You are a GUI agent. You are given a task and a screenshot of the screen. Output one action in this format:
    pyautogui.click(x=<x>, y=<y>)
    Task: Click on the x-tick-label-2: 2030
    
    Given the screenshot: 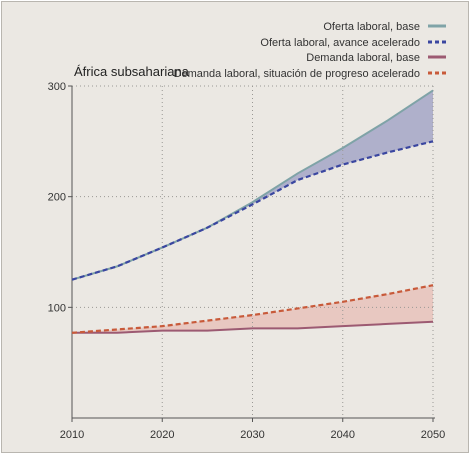 What is the action you would take?
    pyautogui.click(x=252, y=435)
    